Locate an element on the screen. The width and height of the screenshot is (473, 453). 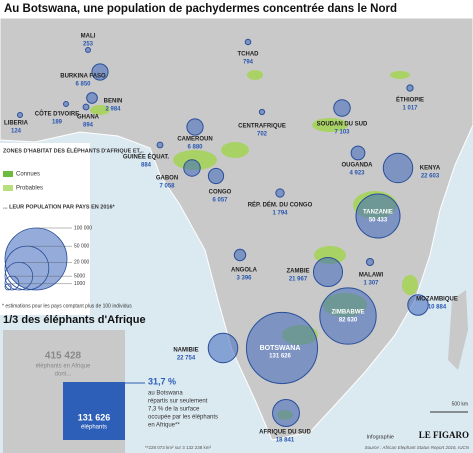
size-legend: 100 000 50 000 20 000 5000 1000 is located at coordinates (48, 258).